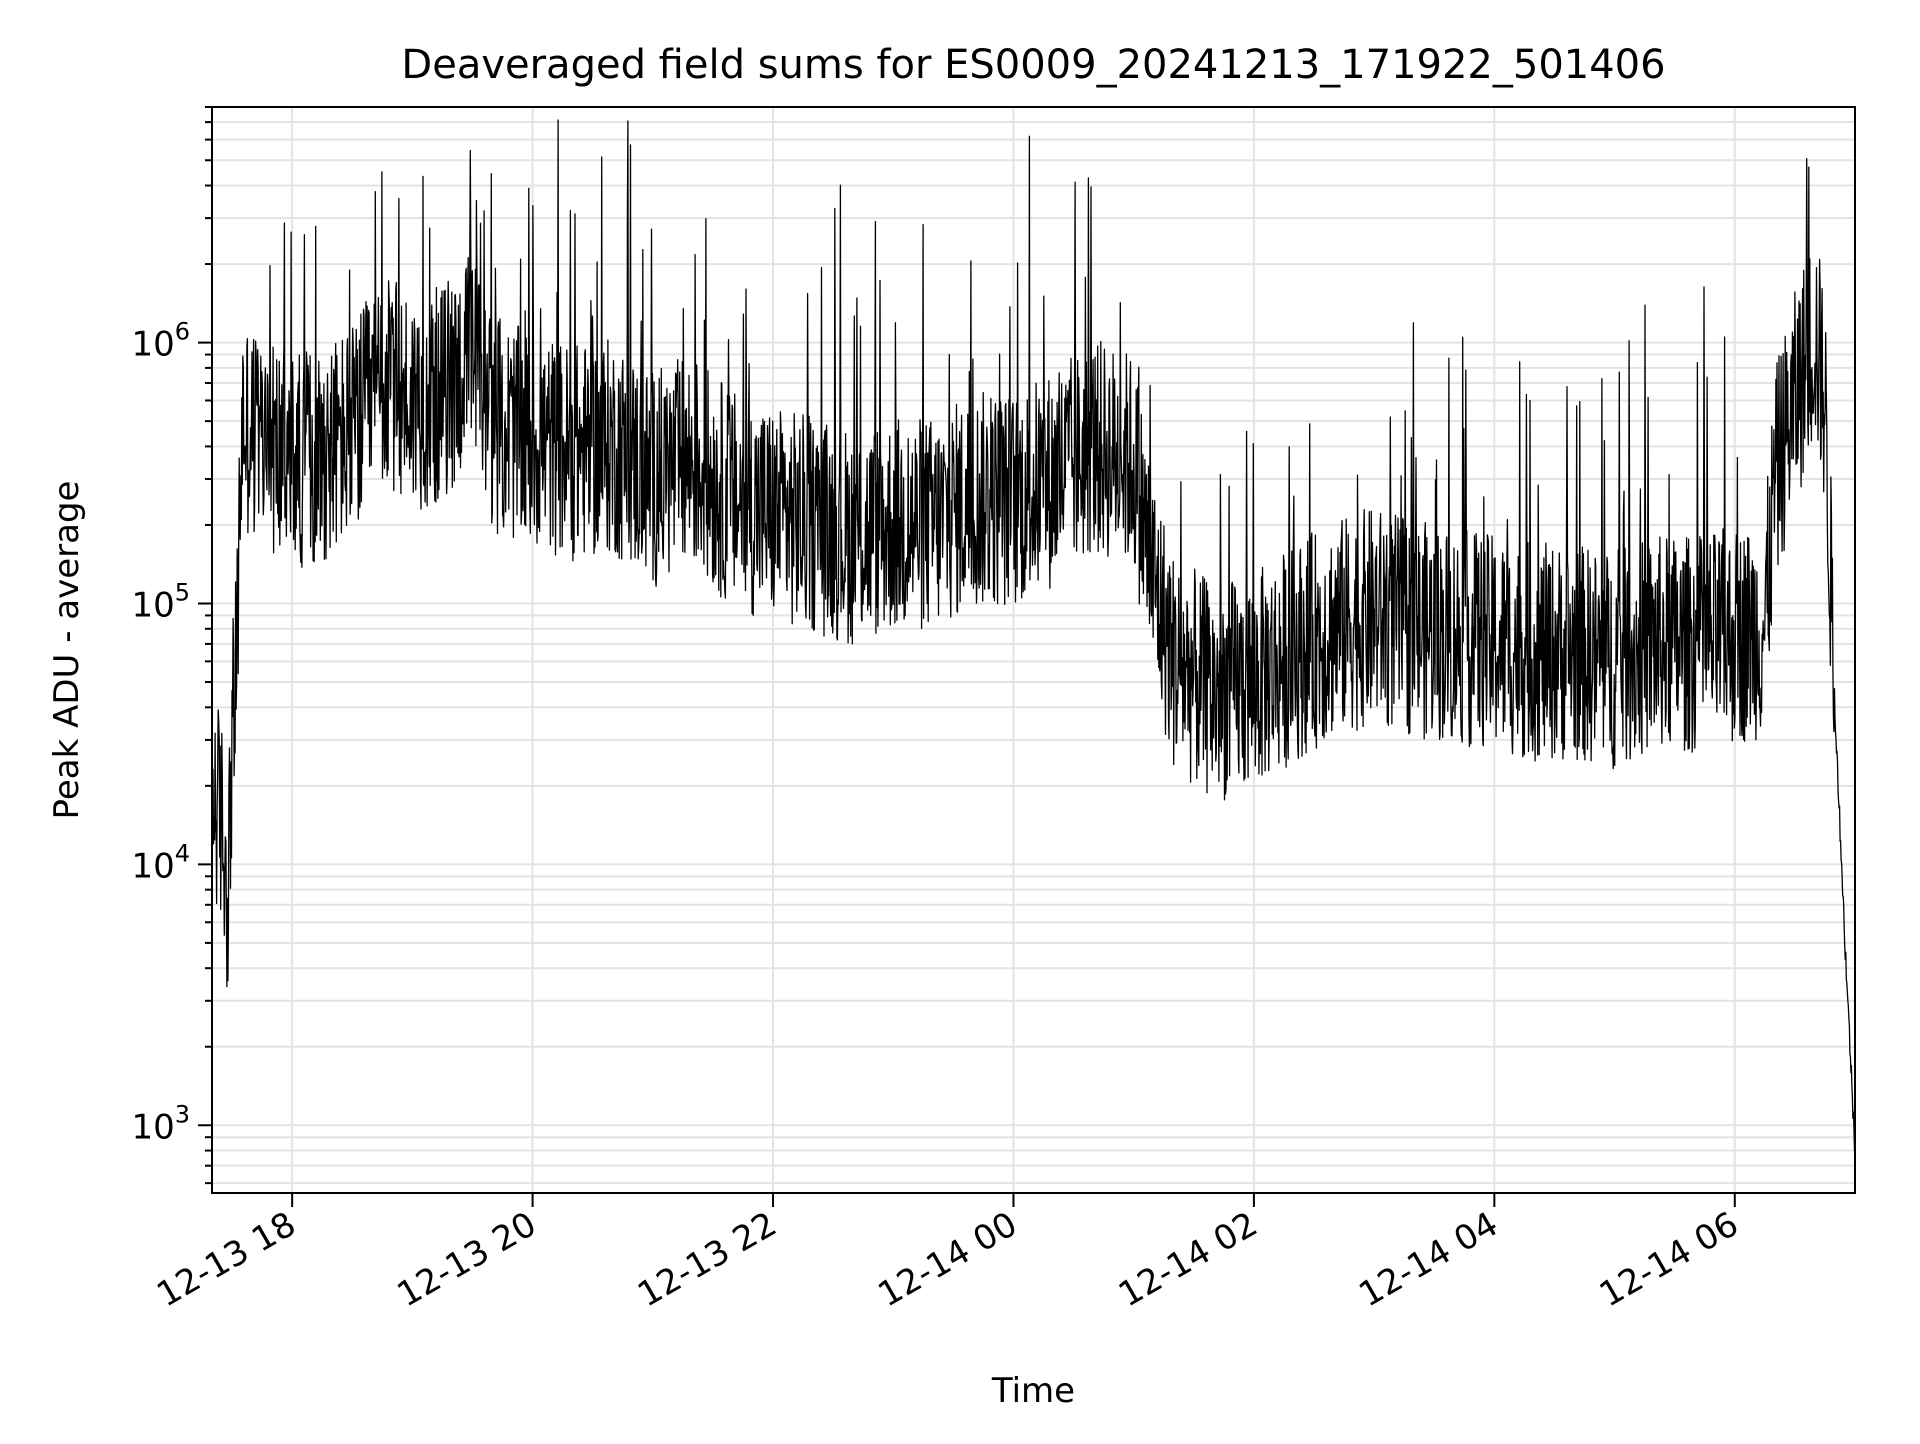  I want to click on y-tick-label-text: 10⁵, so click(160, 601).